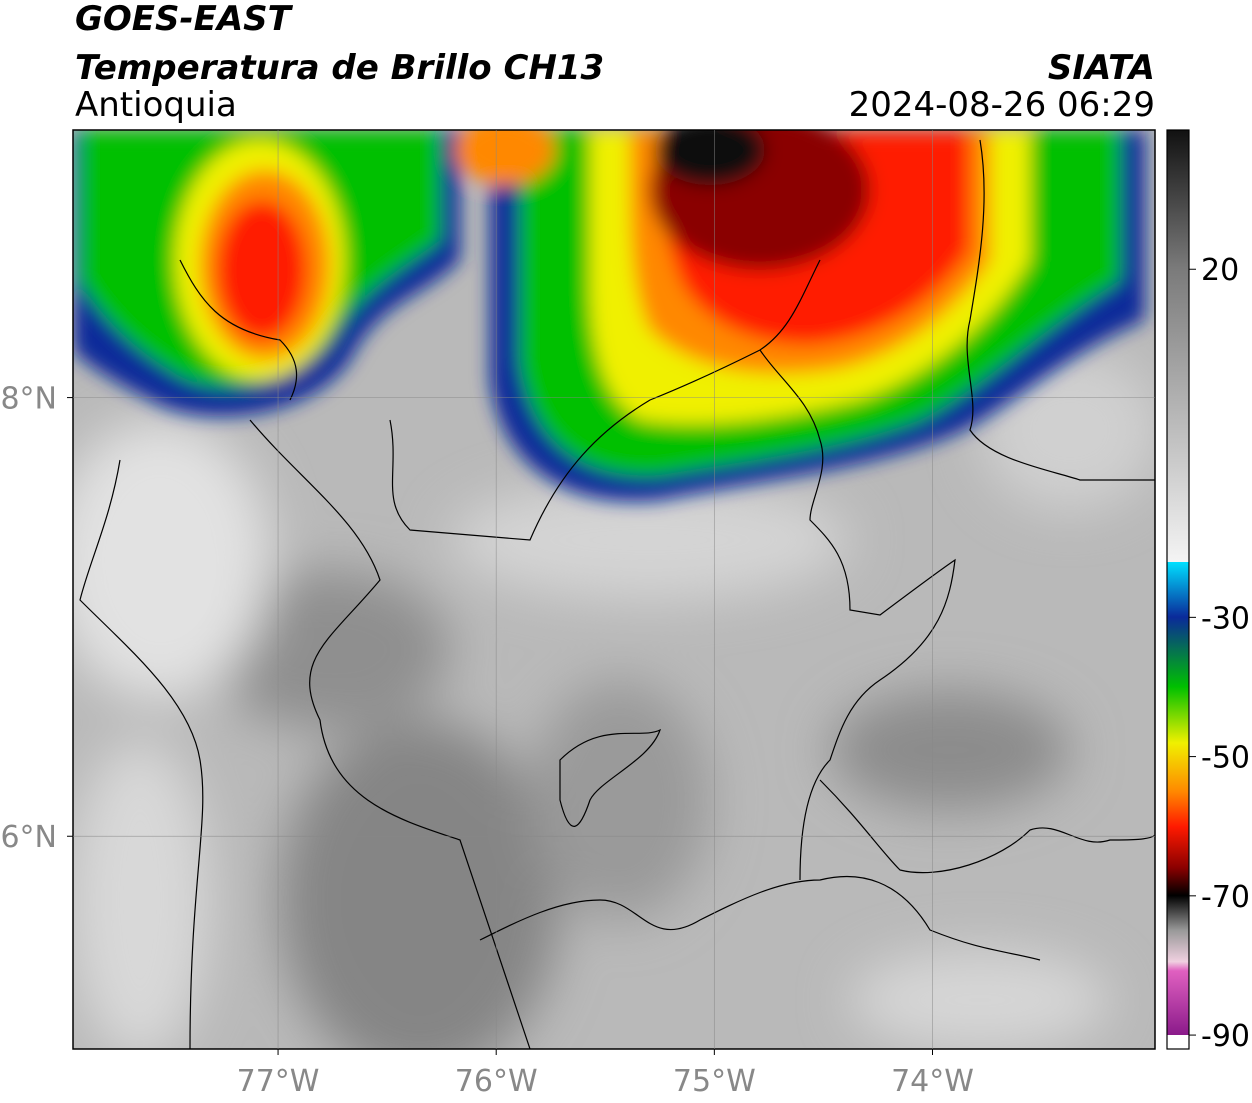 The width and height of the screenshot is (1252, 1103). Describe the element at coordinates (714, 1081) in the screenshot. I see `x-tick-label: 75°W` at that location.